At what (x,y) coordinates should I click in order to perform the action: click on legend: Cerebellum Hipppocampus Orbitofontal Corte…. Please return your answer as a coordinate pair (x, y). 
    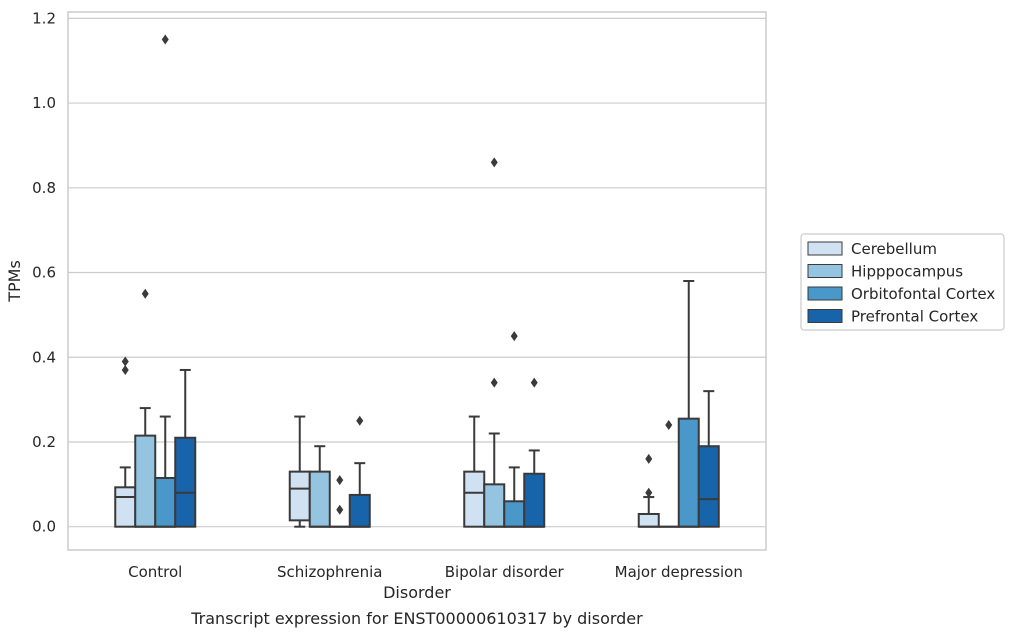
    Looking at the image, I should click on (902, 282).